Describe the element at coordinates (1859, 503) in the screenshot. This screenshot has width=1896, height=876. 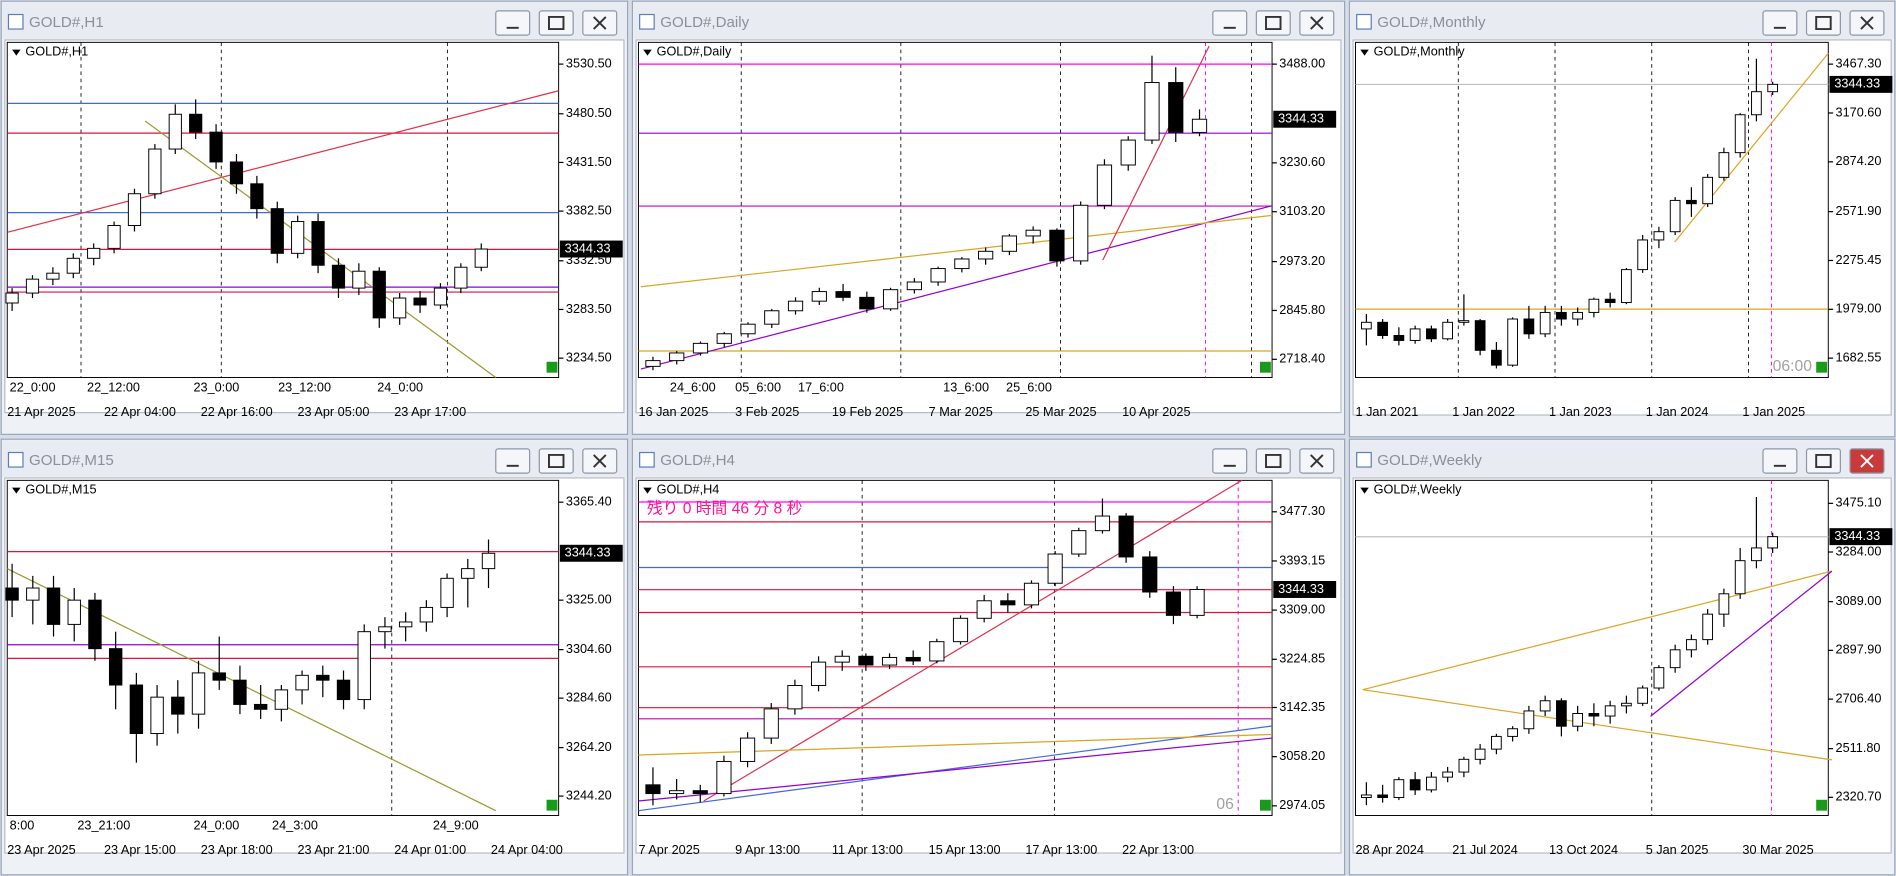
I see `y-tick-label: 3475.10` at that location.